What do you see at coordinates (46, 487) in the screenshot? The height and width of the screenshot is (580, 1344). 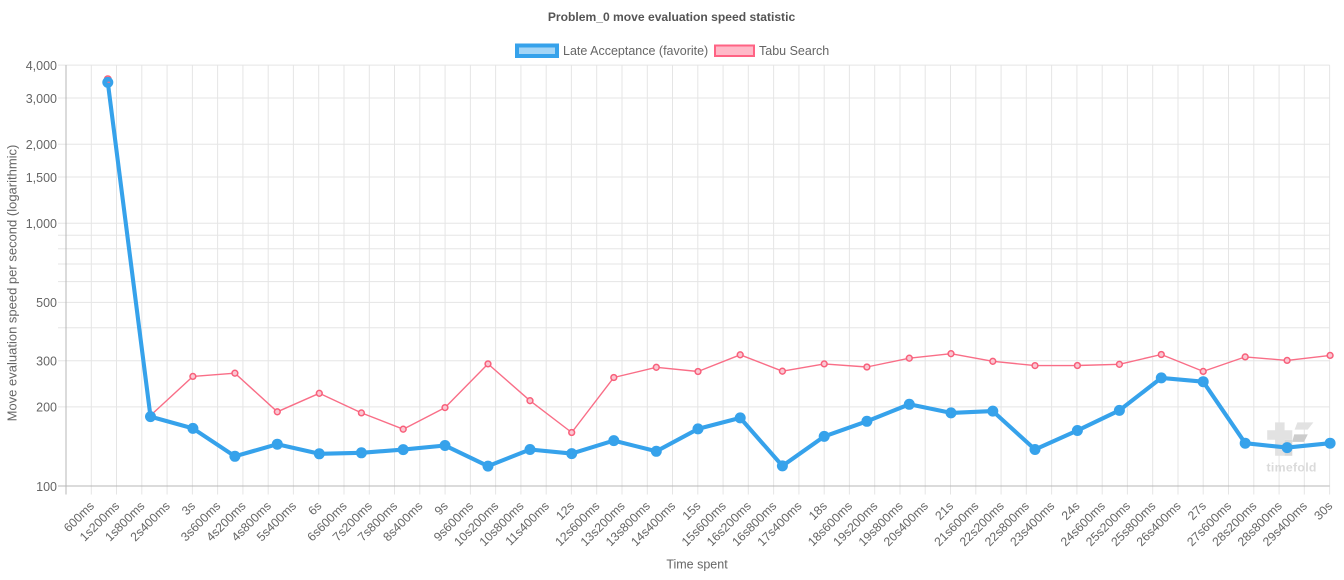 I see `svg-text: 100` at bounding box center [46, 487].